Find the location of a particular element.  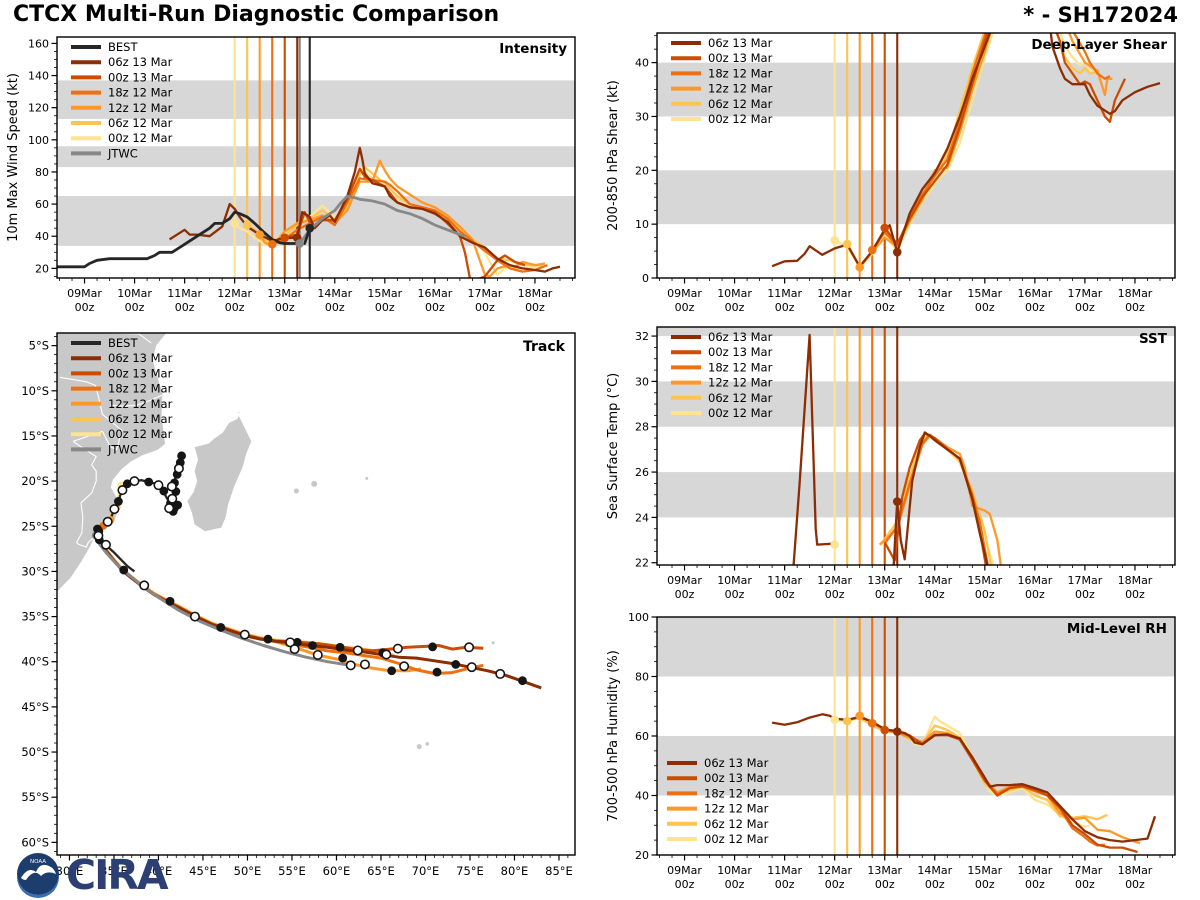

cira-logo-text: CIRA is located at coordinates (117, 874).